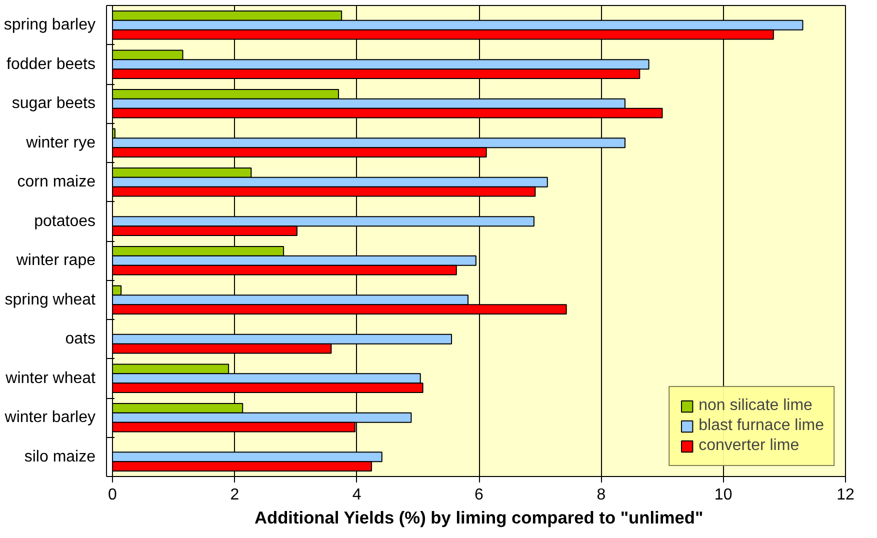 This screenshot has width=877, height=538. I want to click on y-tick-label: silo maize, so click(60, 457).